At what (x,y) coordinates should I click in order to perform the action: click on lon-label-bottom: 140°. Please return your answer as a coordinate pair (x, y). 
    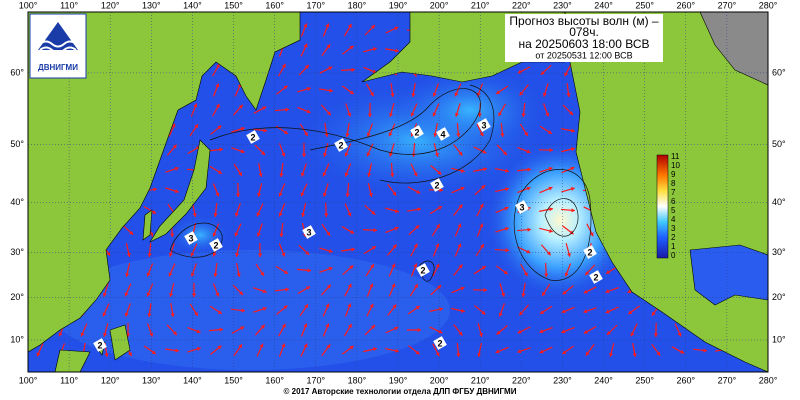
    Looking at the image, I should click on (192, 380).